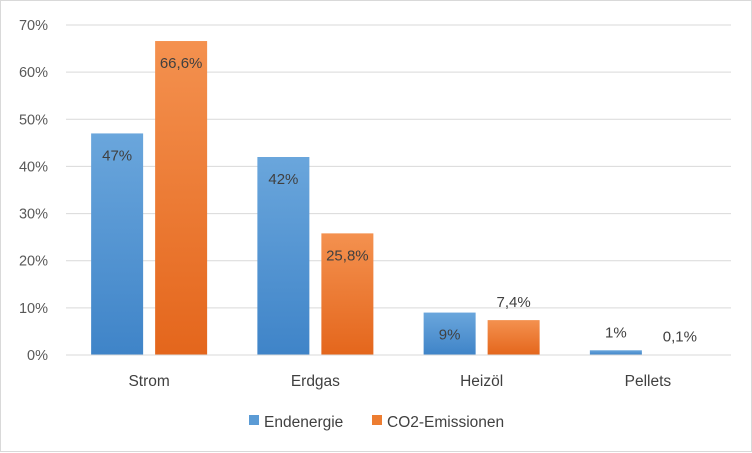 This screenshot has width=752, height=453. Describe the element at coordinates (514, 302) in the screenshot. I see `data-label: 7,4%` at that location.